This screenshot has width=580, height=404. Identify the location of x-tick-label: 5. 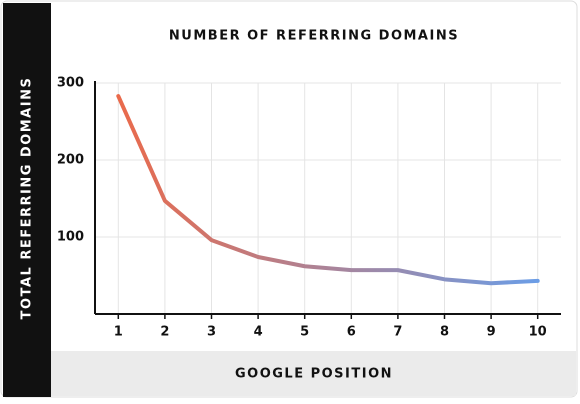
(304, 332).